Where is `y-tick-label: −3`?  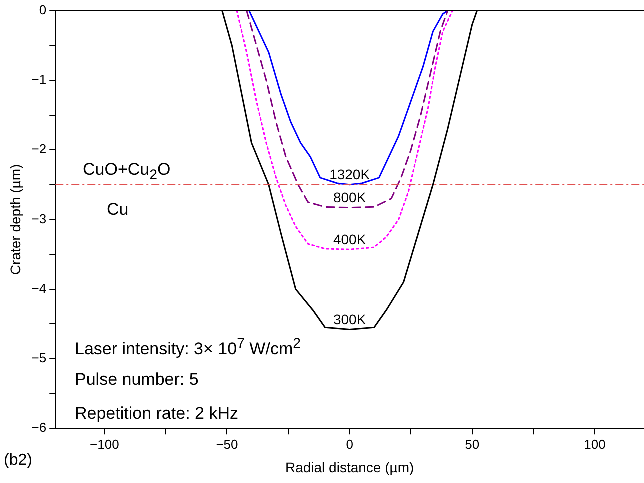 y-tick-label: −3 is located at coordinates (39, 218).